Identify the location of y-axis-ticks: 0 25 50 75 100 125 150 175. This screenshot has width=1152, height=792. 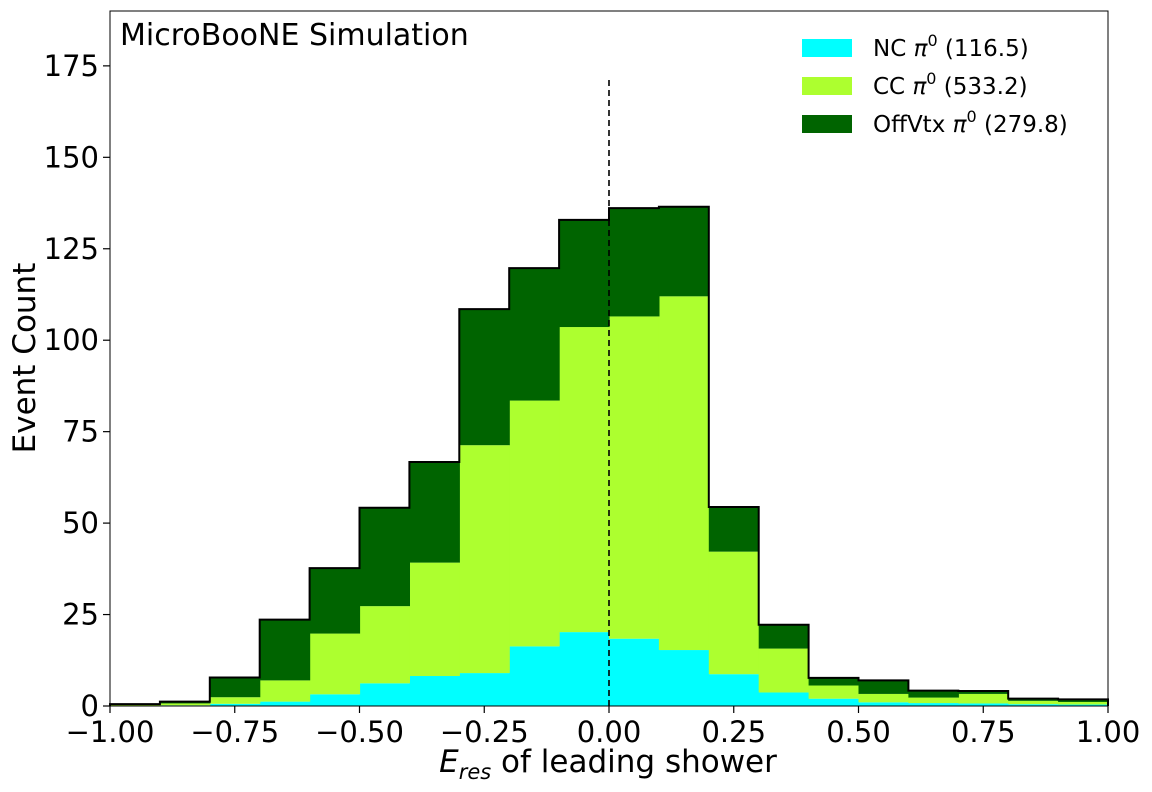
(77, 386).